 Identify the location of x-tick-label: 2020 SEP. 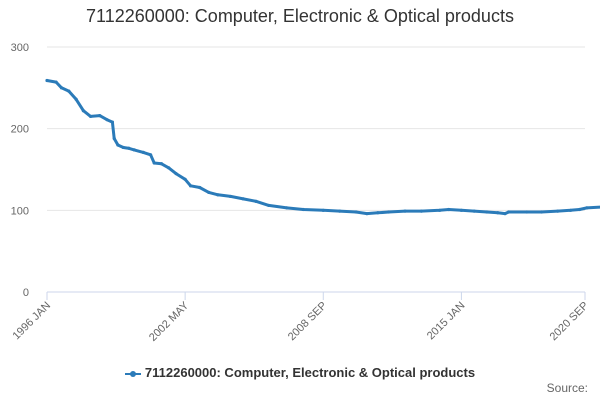
(570, 322).